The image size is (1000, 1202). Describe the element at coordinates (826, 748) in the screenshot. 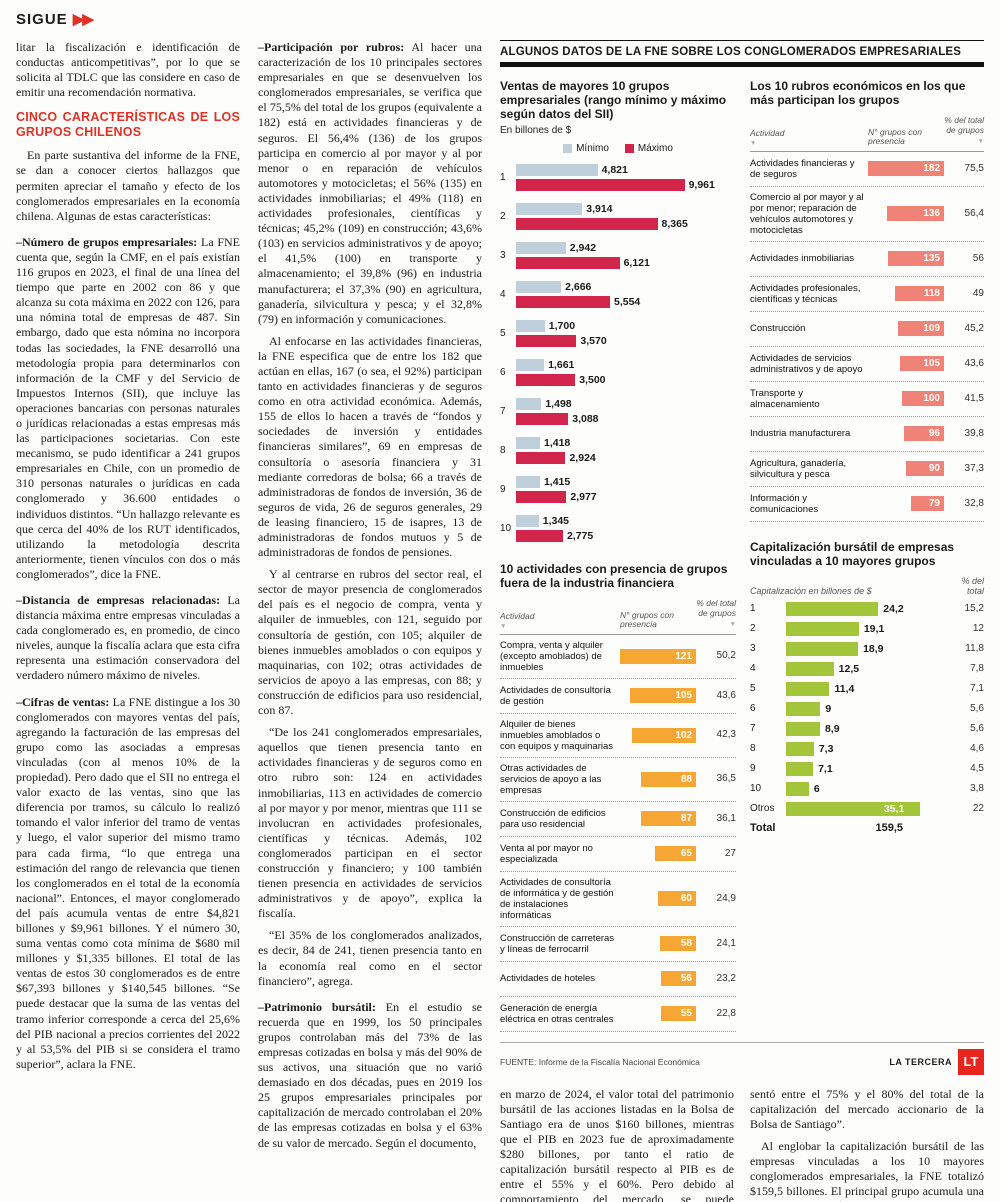

I see `value-label: 7,3` at that location.